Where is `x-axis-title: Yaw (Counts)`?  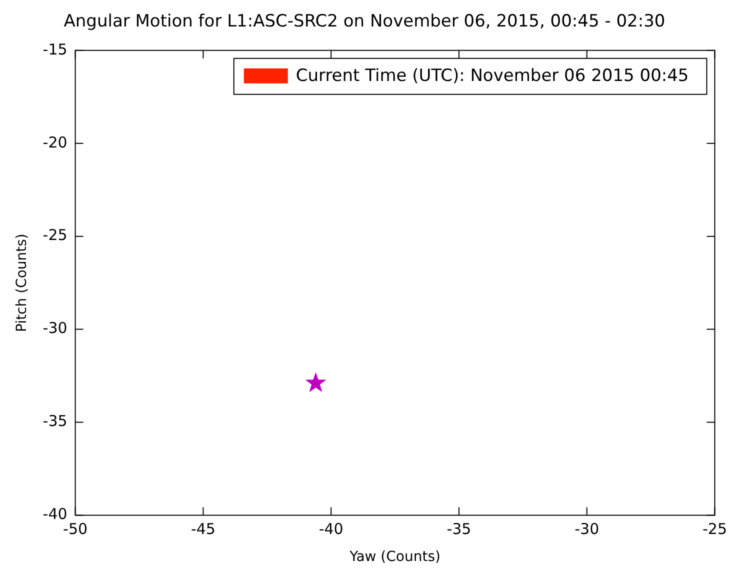 x-axis-title: Yaw (Counts) is located at coordinates (394, 557).